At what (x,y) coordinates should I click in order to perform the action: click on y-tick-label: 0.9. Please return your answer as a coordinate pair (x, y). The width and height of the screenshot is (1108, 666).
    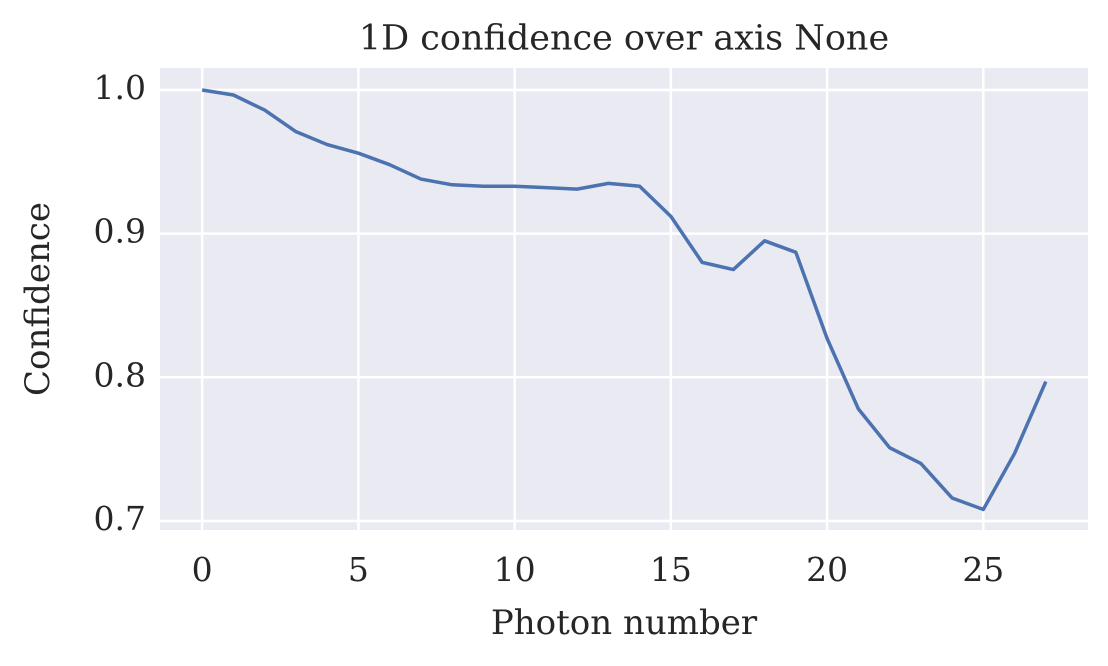
    Looking at the image, I should click on (120, 231).